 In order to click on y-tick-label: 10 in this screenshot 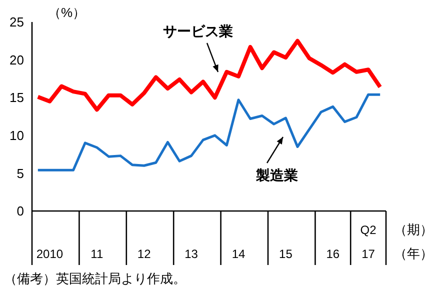, I will do `click(17, 136)`.